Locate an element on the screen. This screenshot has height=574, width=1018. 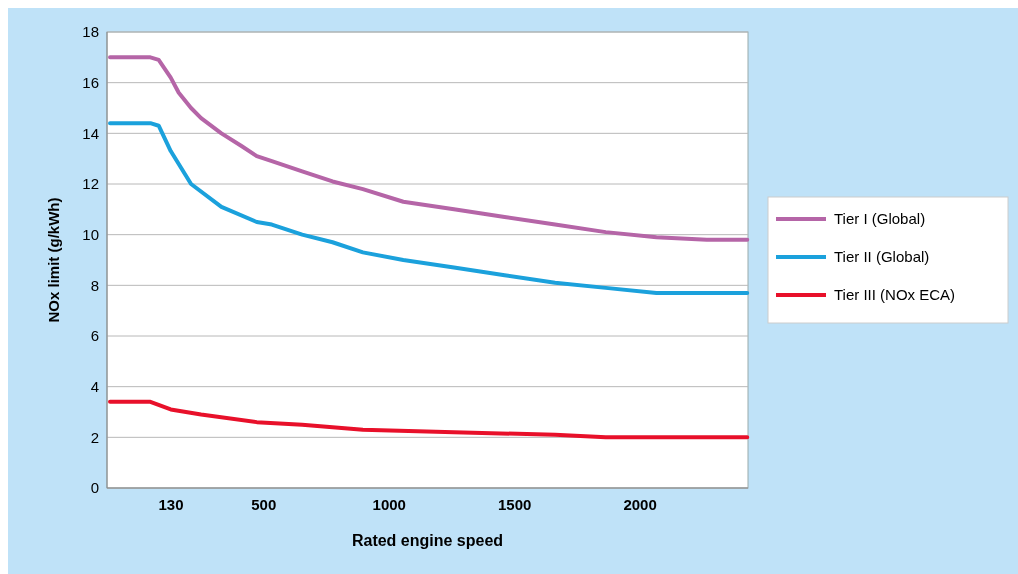
legend-label: Tier II (Global) is located at coordinates (882, 257).